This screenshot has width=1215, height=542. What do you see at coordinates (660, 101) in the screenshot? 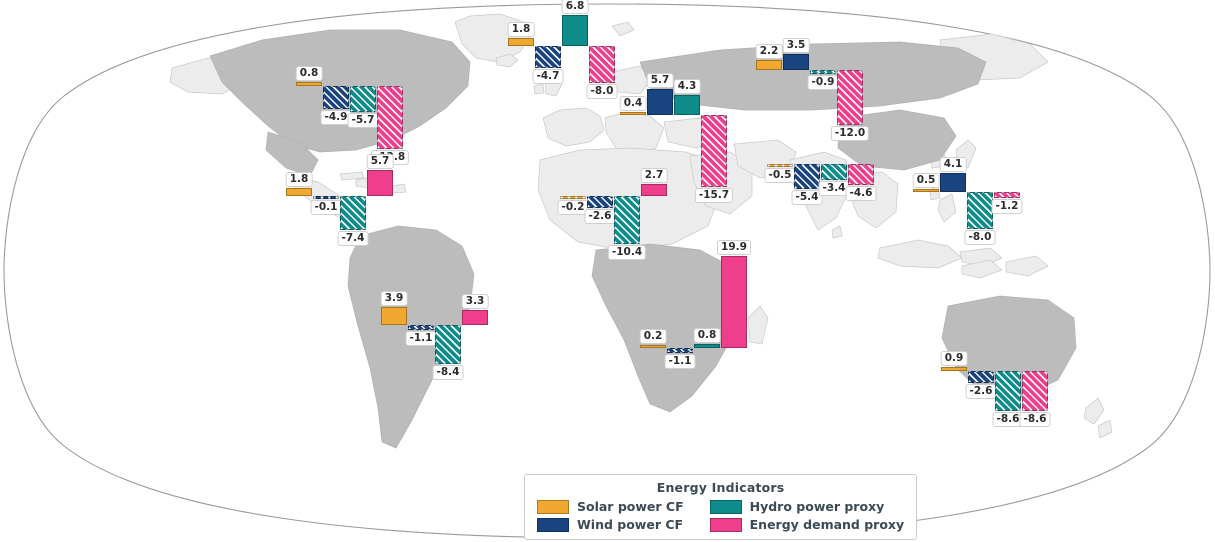
I see `bar-wind-southern-europe` at bounding box center [660, 101].